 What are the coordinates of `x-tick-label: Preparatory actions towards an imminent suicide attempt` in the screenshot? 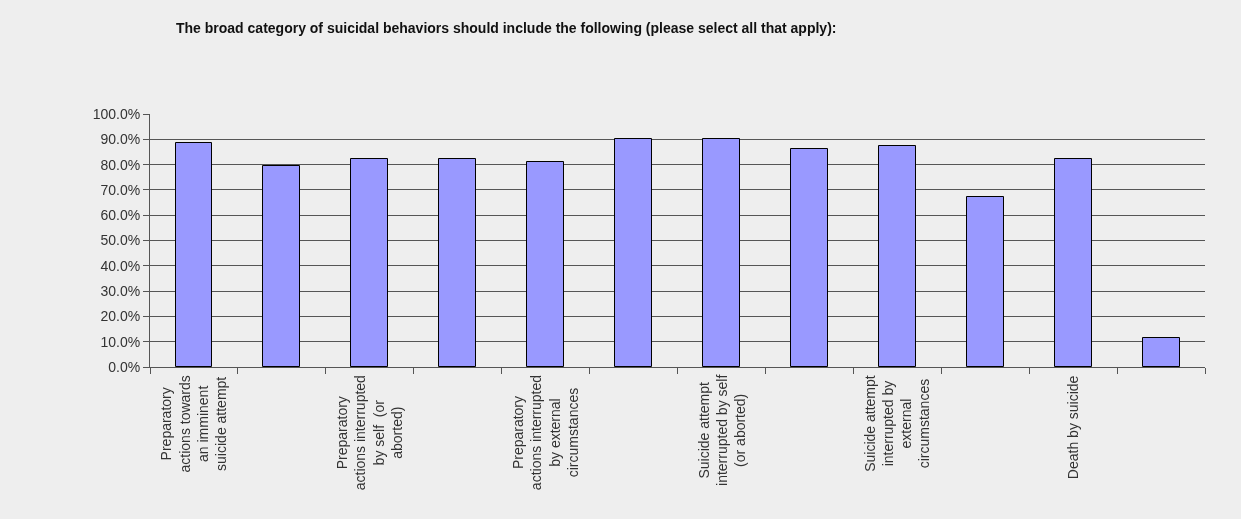 It's located at (194, 424).